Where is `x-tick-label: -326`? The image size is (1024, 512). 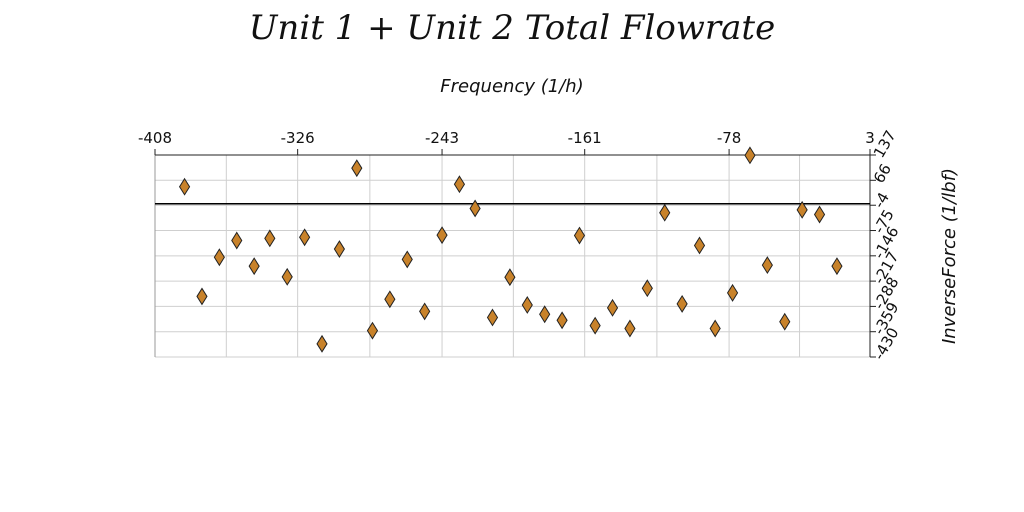
x-tick-label: -326 is located at coordinates (298, 138).